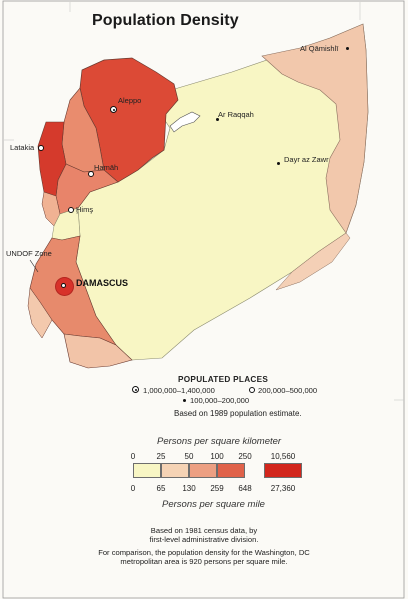 The image size is (408, 599). I want to click on damascus-marker-icon, so click(64, 286).